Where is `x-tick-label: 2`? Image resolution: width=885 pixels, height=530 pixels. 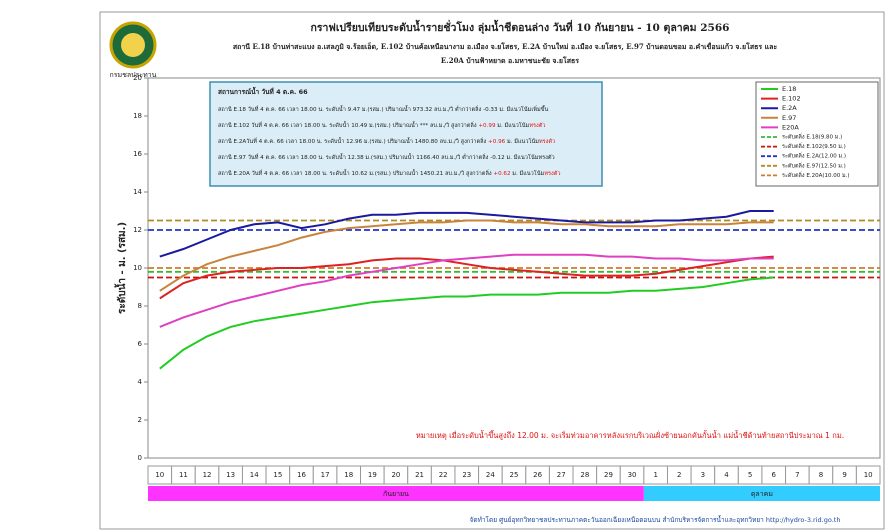 x-tick-label: 2 is located at coordinates (679, 475).